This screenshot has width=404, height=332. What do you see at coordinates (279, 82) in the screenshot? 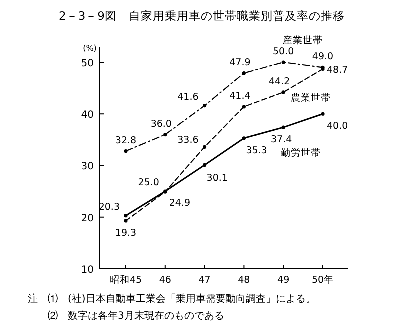
I see `label: 44.2` at bounding box center [279, 82].